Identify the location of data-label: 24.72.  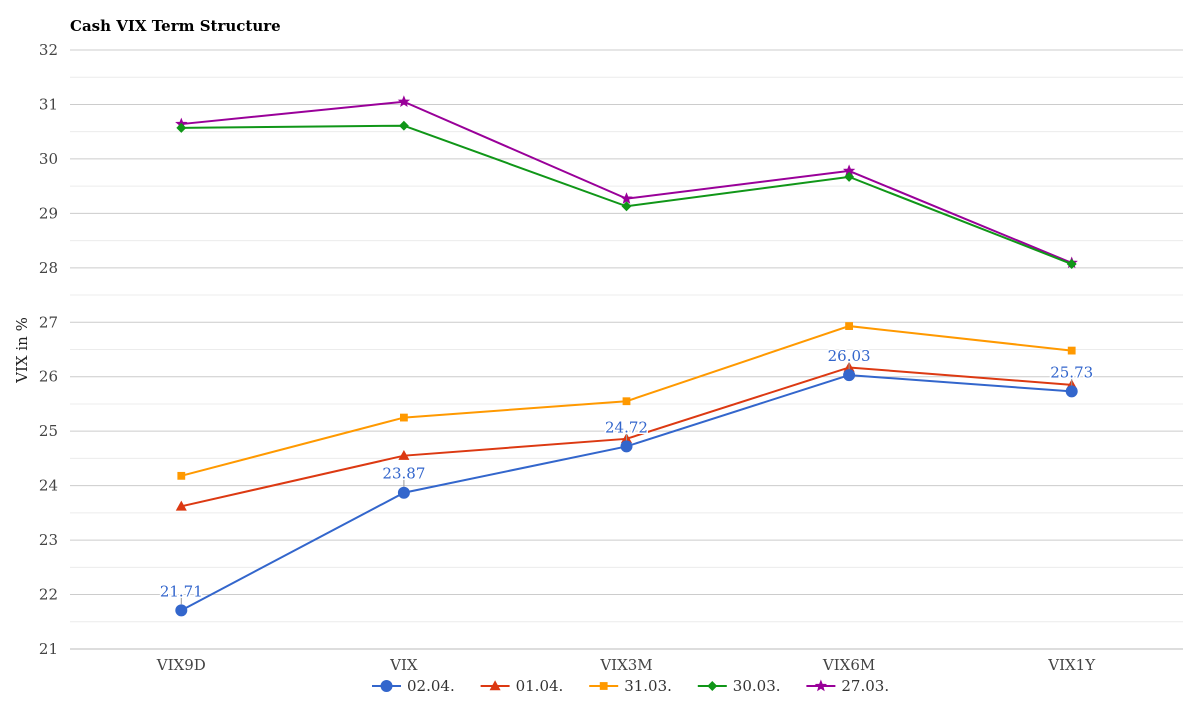
(626, 427).